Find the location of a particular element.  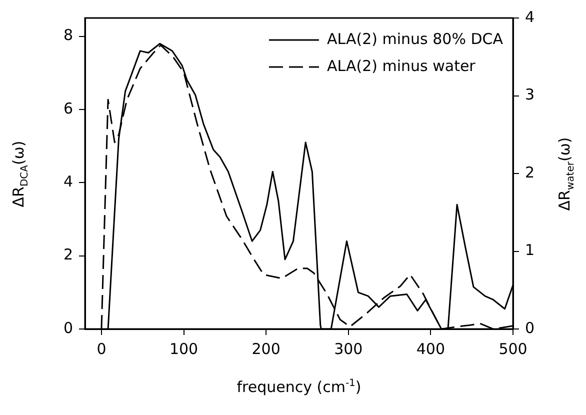

y-tick-label: 4 is located at coordinates (68, 181).